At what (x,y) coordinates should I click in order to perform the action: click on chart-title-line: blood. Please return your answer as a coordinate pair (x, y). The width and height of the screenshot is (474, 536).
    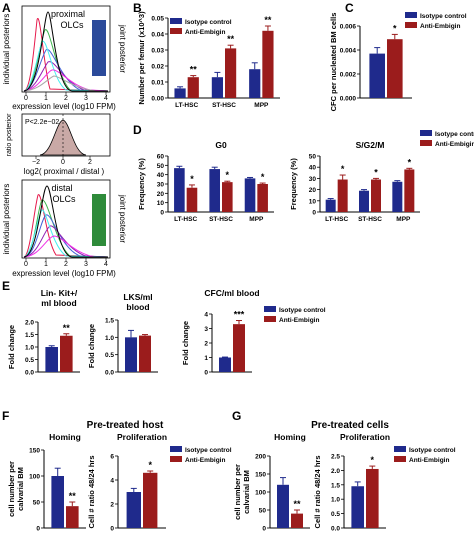
    Looking at the image, I should click on (137, 307).